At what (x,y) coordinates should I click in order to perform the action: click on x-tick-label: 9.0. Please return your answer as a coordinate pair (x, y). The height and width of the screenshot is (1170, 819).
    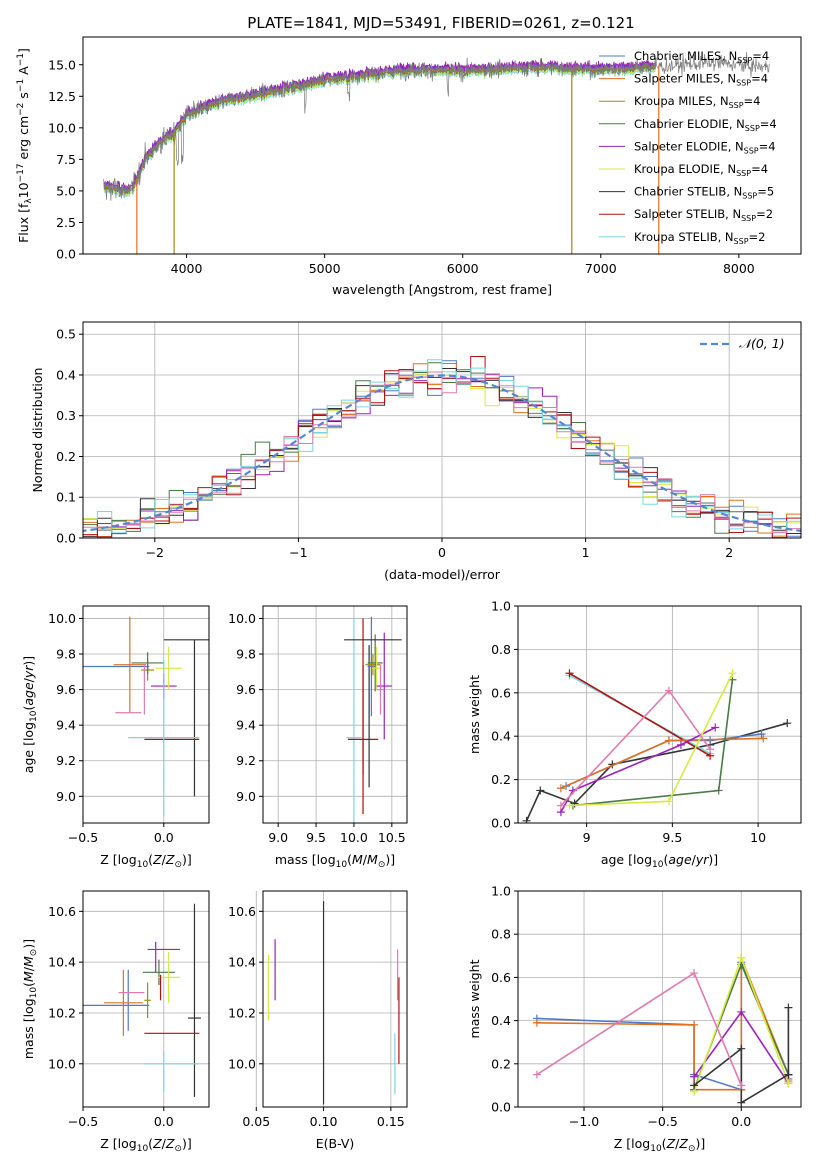
    Looking at the image, I should click on (278, 837).